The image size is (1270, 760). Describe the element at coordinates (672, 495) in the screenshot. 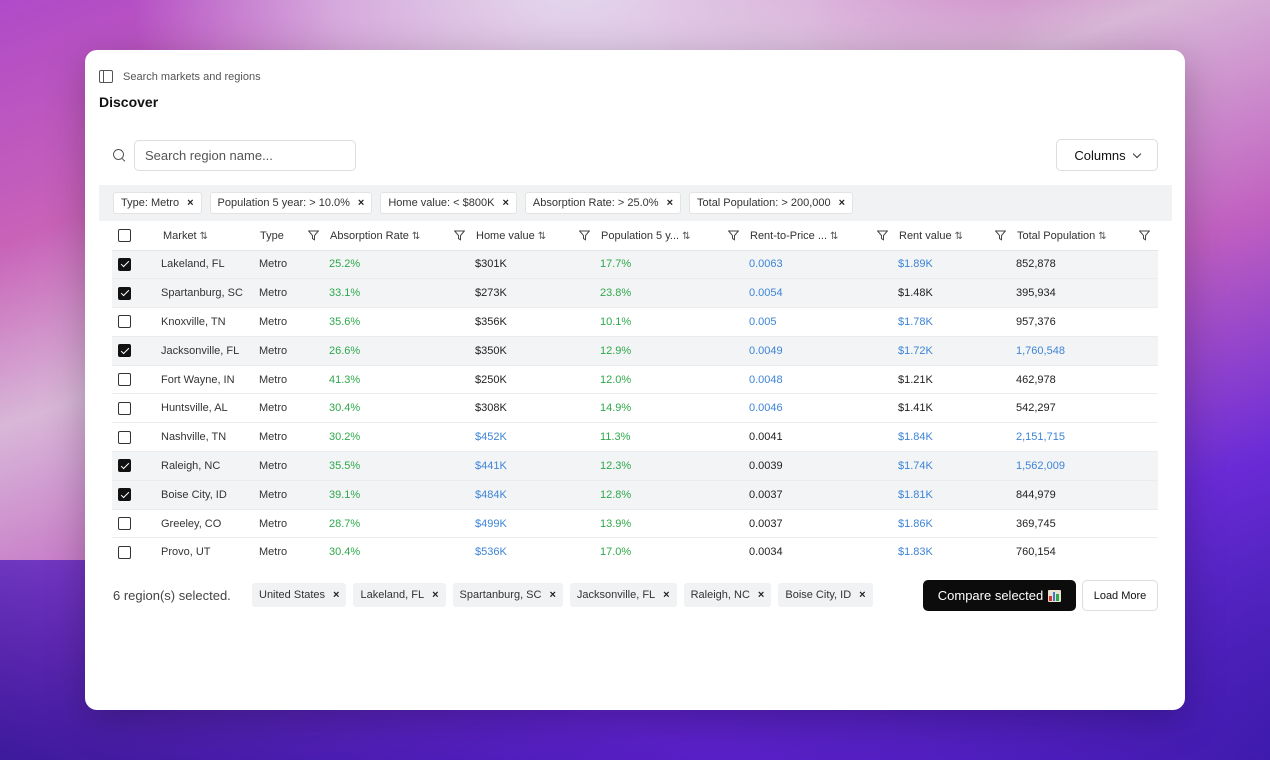

I see `cell-pop5: 12.8%` at that location.